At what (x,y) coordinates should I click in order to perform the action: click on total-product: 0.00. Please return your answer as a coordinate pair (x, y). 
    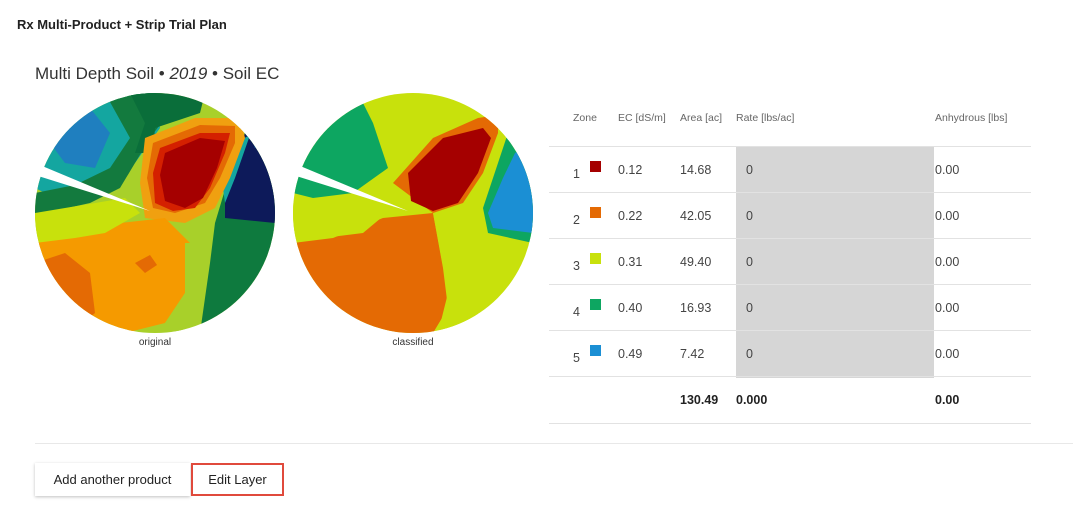
    Looking at the image, I should click on (947, 400).